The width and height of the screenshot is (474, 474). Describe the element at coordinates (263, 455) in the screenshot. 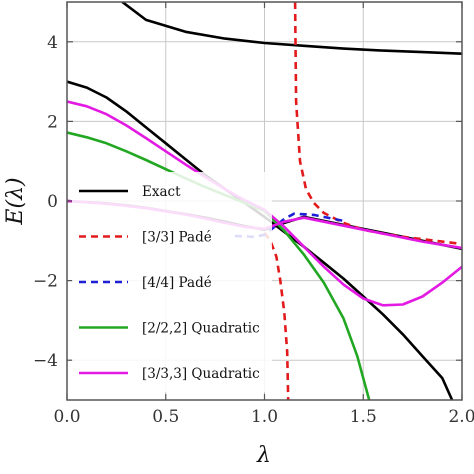

I see `x-axis-label: λ` at that location.